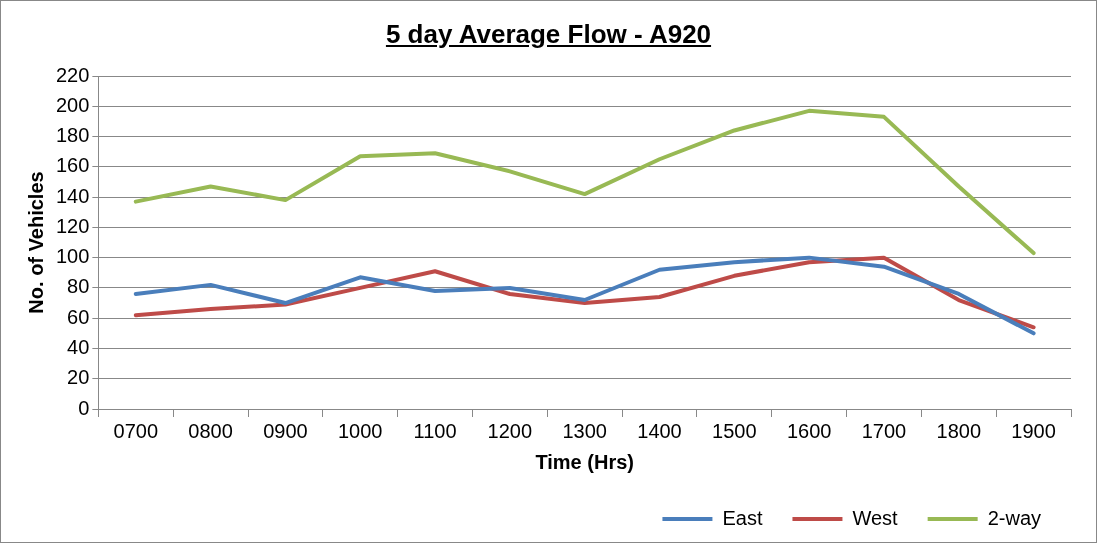 The width and height of the screenshot is (1097, 543). What do you see at coordinates (72, 135) in the screenshot?
I see `y-tick-label: 180` at bounding box center [72, 135].